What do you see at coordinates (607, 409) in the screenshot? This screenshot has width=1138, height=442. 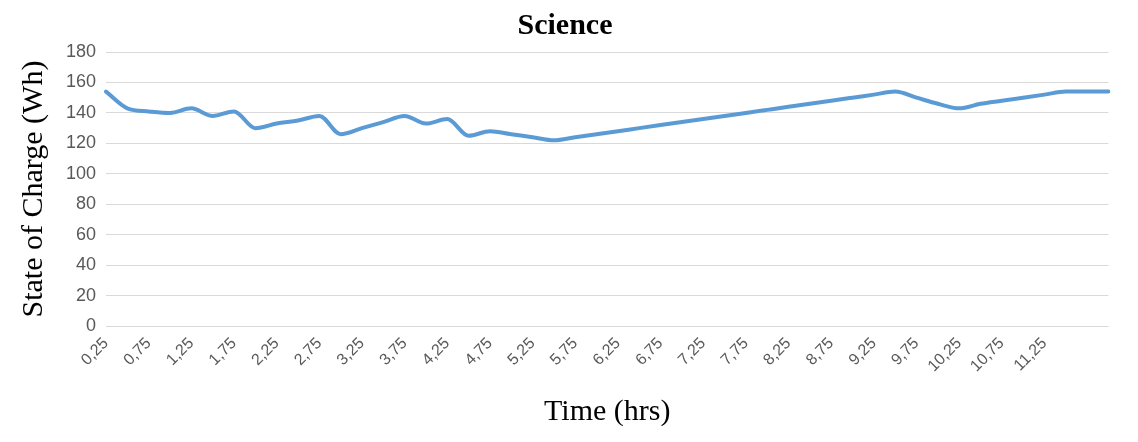 I see `x-axis-title: Time (hrs)` at bounding box center [607, 409].